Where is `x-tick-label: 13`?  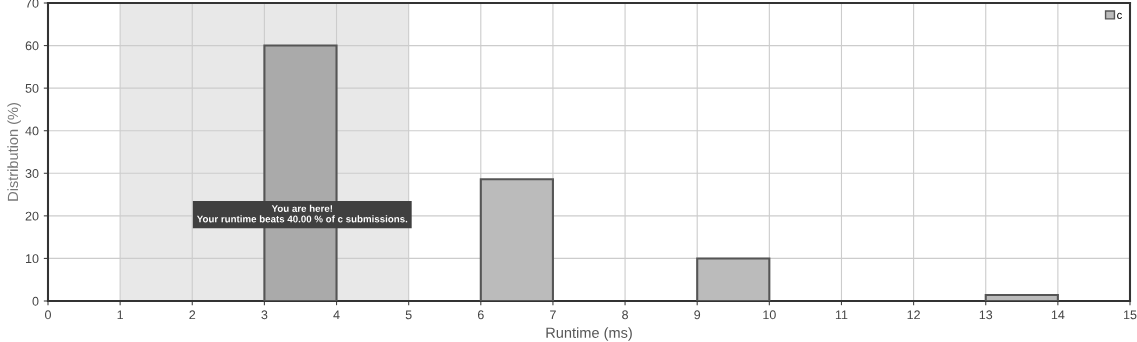 x-tick-label: 13 is located at coordinates (986, 315).